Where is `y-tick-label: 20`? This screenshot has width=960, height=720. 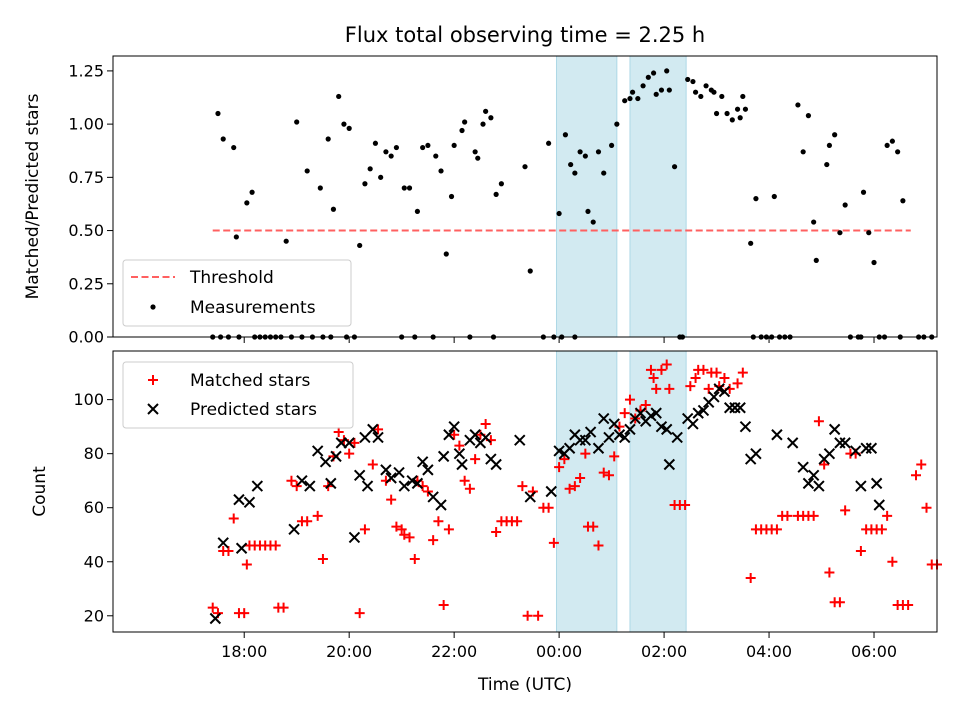 y-tick-label: 20 is located at coordinates (94, 615).